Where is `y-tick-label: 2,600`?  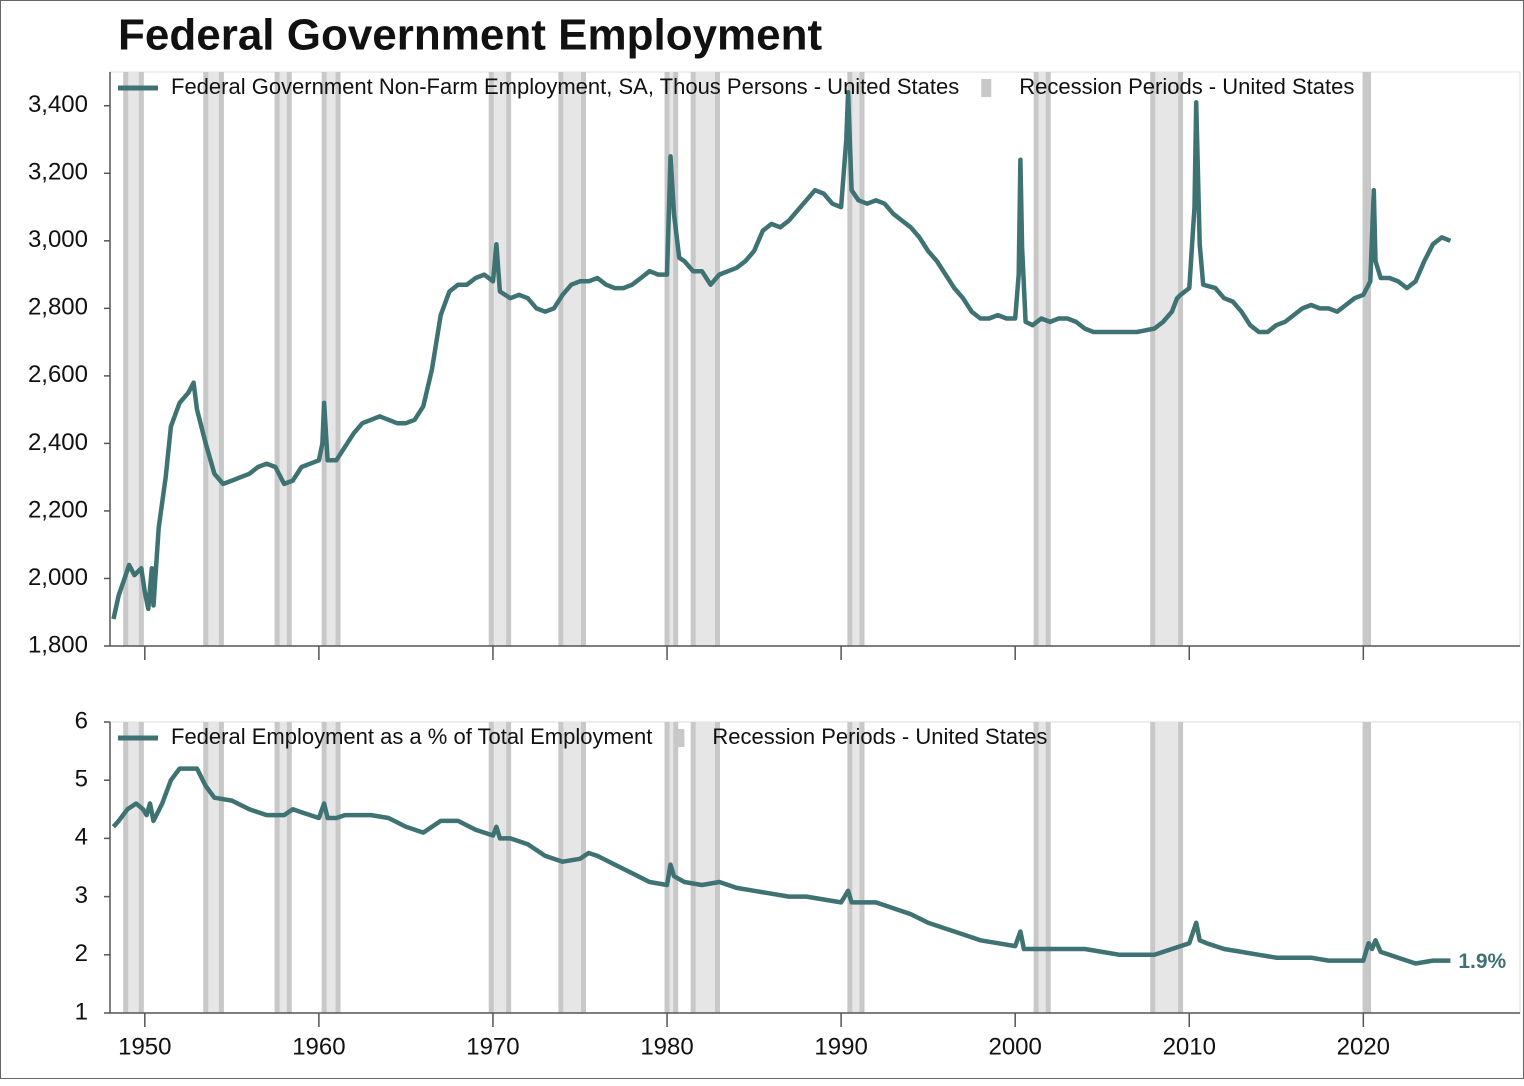 y-tick-label: 2,600 is located at coordinates (58, 374).